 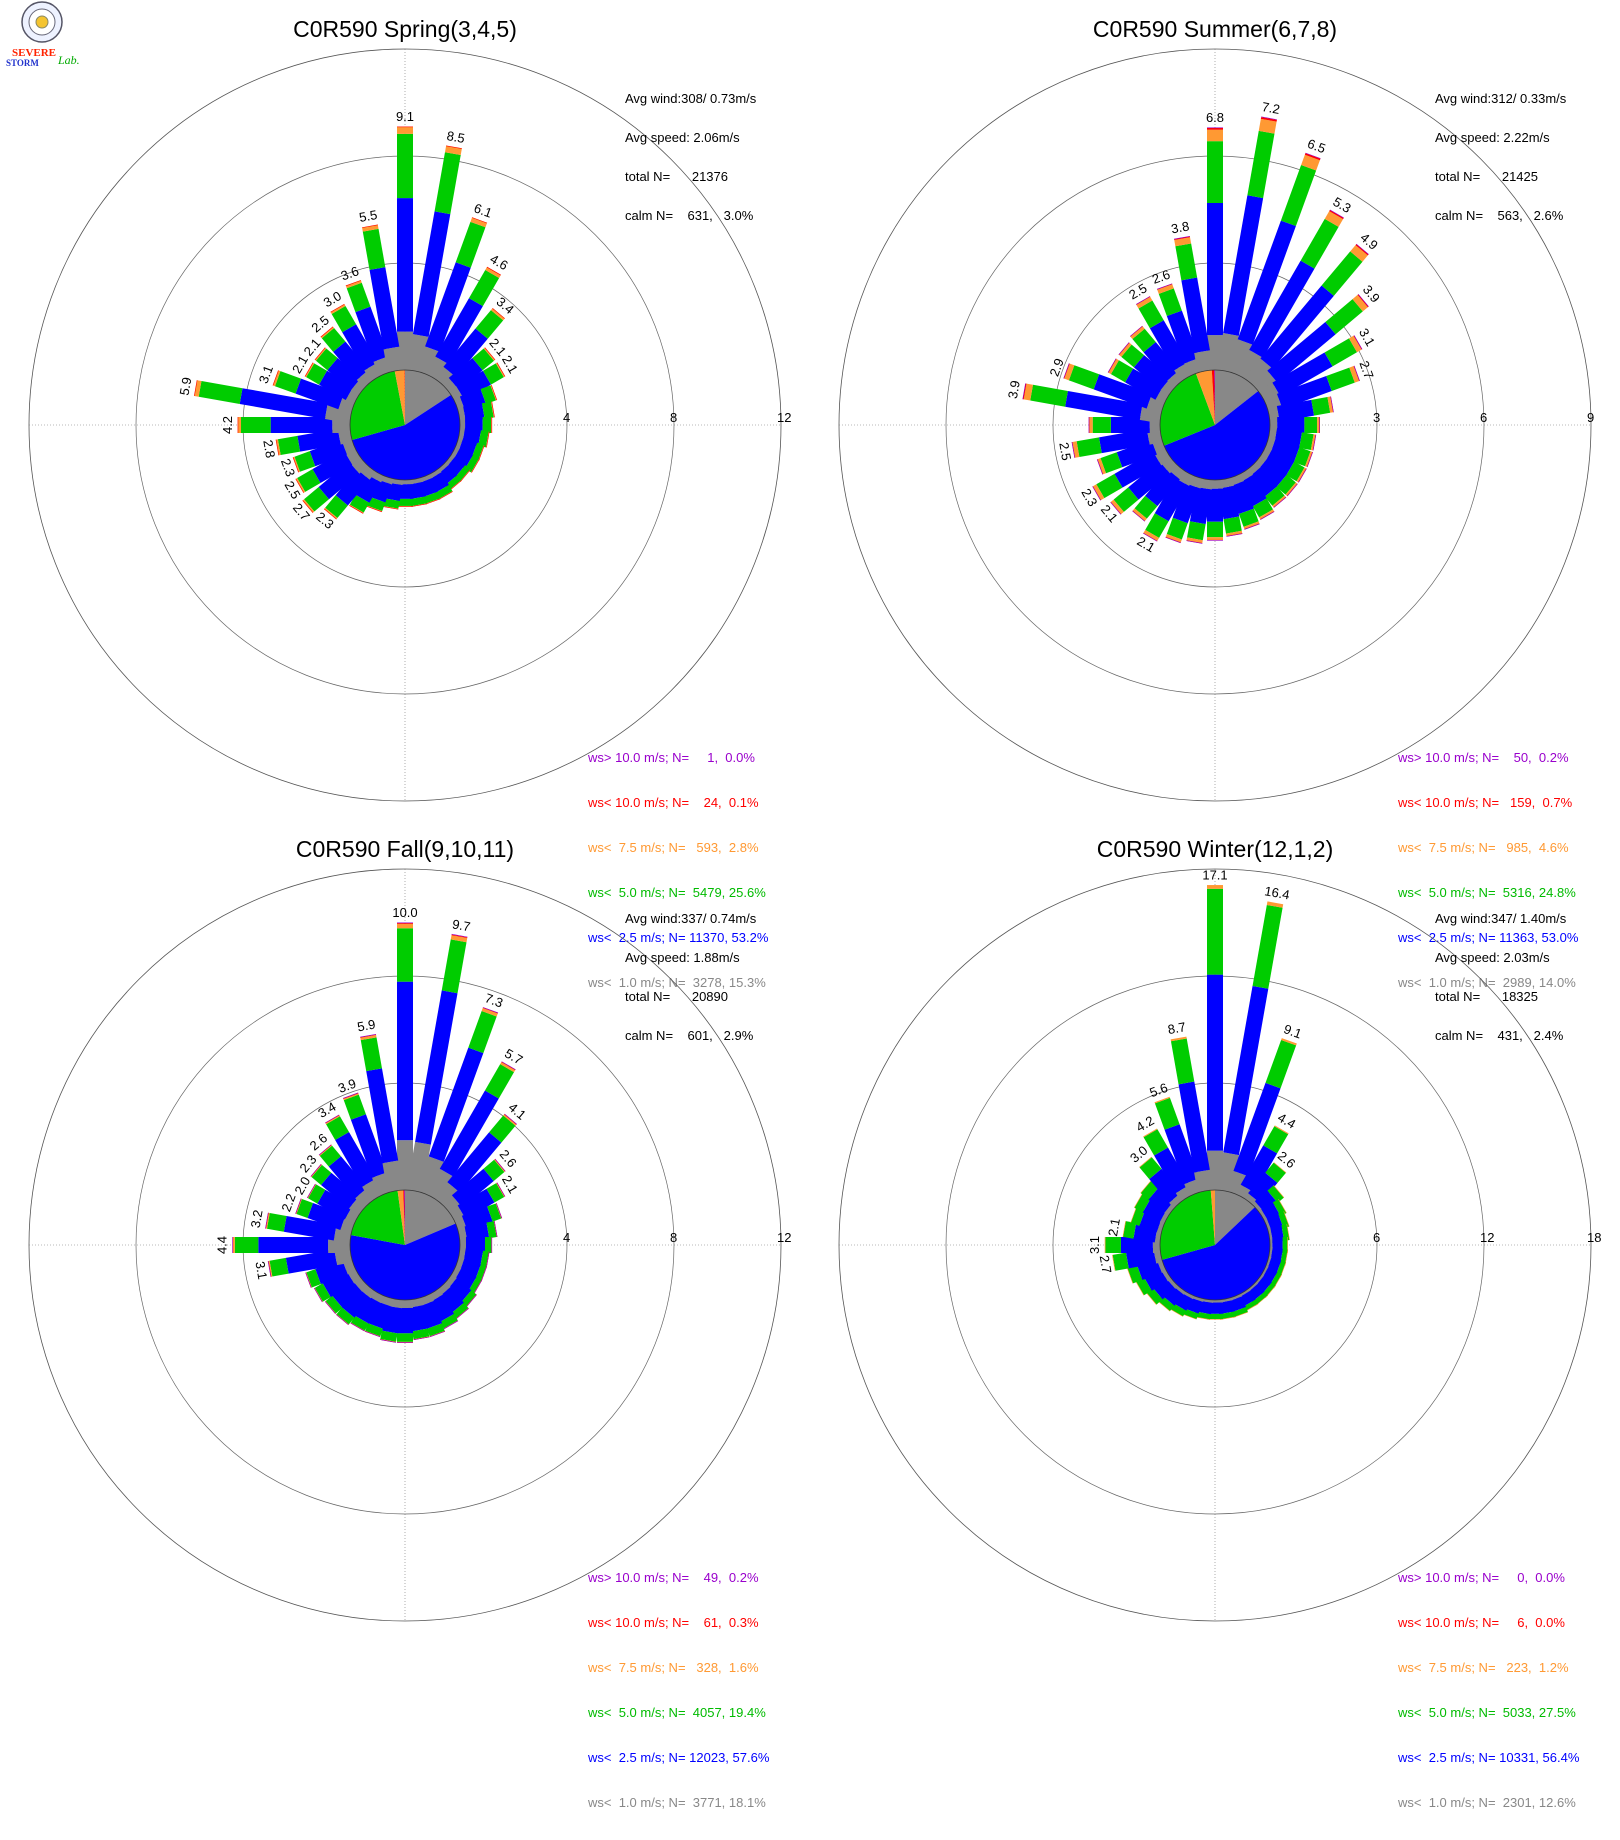 What do you see at coordinates (1366, 370) in the screenshot?
I see `petal-value-label: 2.7` at bounding box center [1366, 370].